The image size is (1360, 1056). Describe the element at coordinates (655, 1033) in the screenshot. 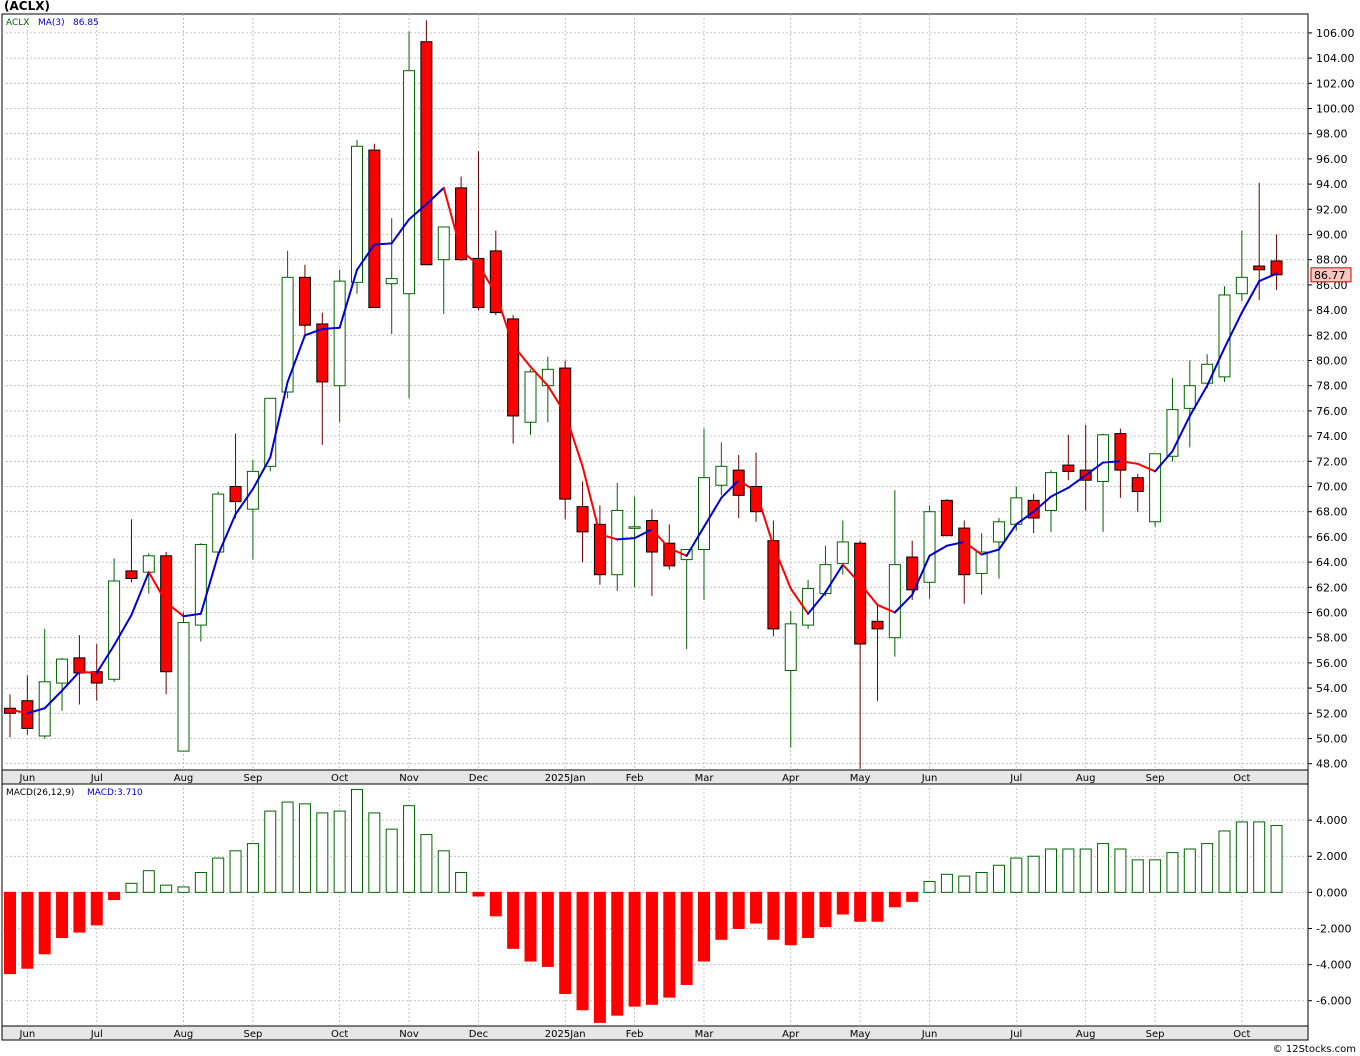

I see `macd-date-axis` at that location.